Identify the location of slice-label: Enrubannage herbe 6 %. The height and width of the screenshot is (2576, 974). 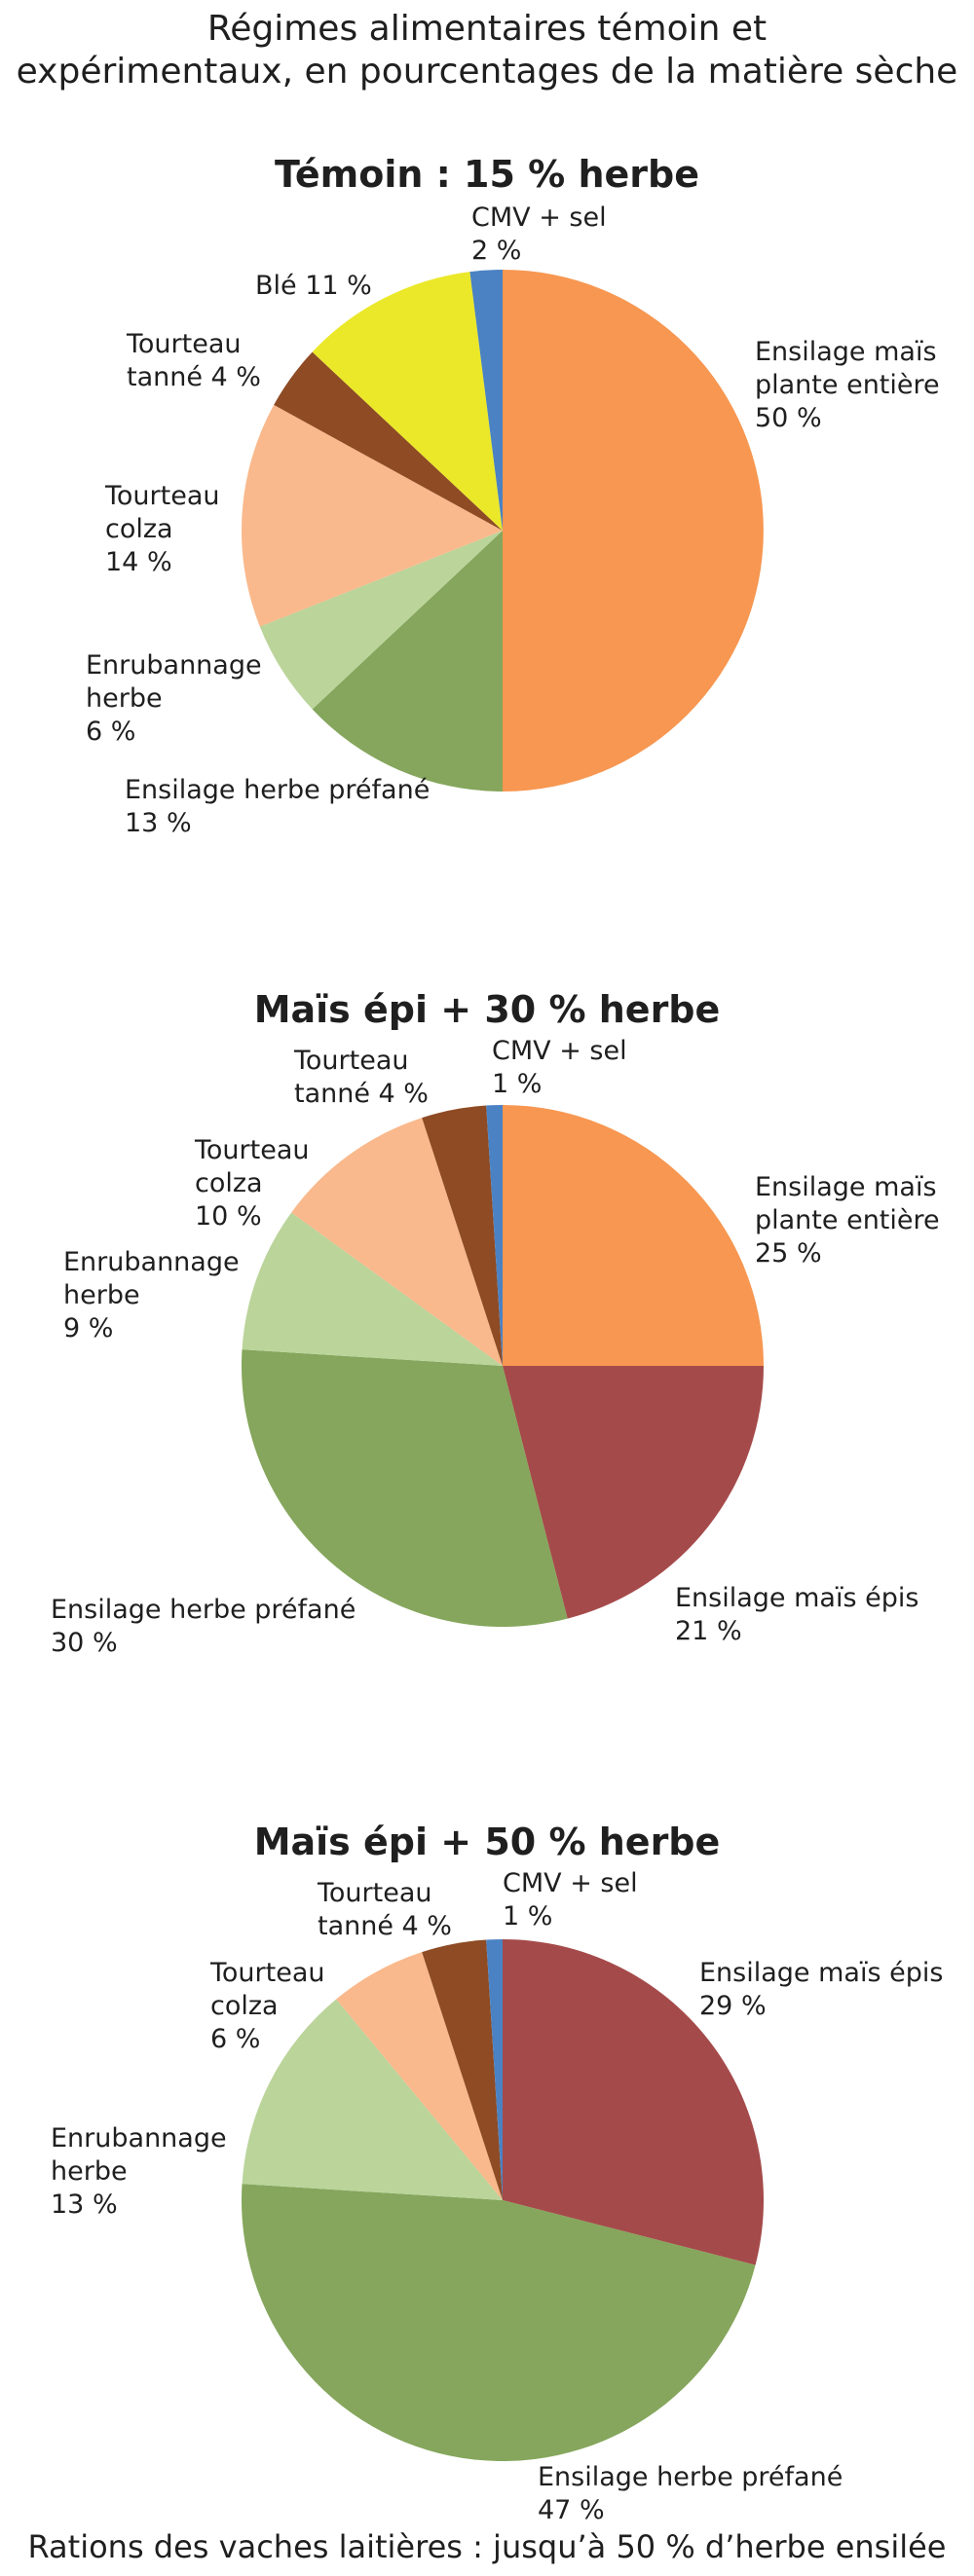
(174, 698).